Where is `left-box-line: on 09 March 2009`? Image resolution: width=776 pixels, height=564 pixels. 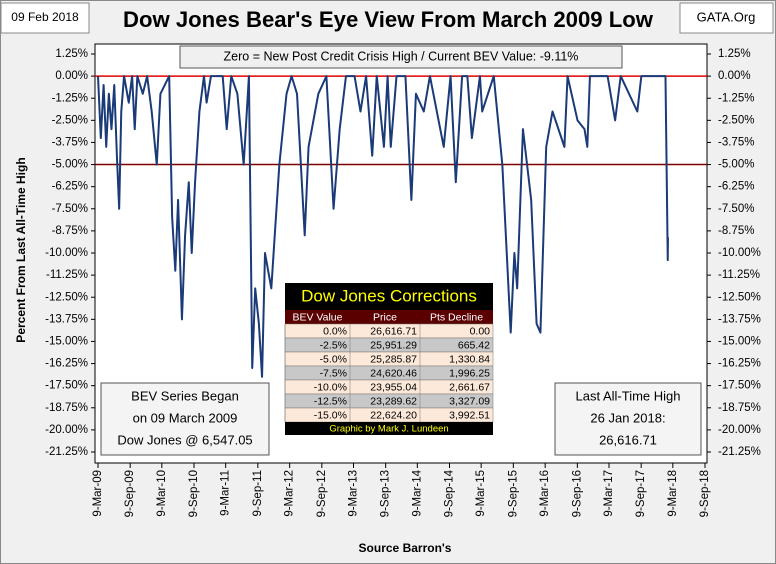 left-box-line: on 09 March 2009 is located at coordinates (185, 417).